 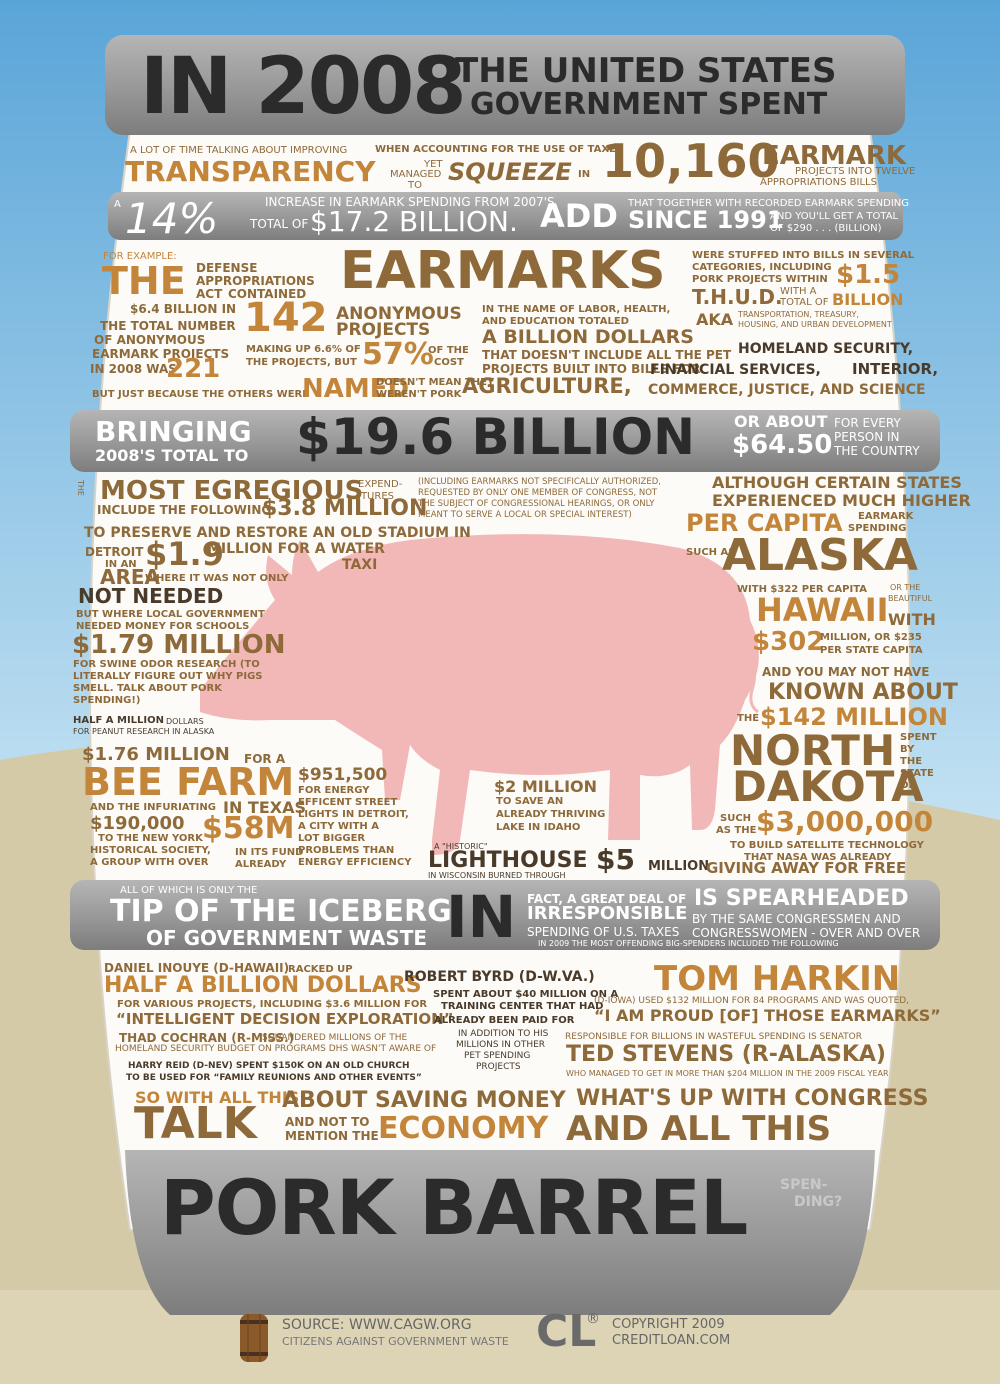 I want to click on in-an: IN AN, so click(x=121, y=564).